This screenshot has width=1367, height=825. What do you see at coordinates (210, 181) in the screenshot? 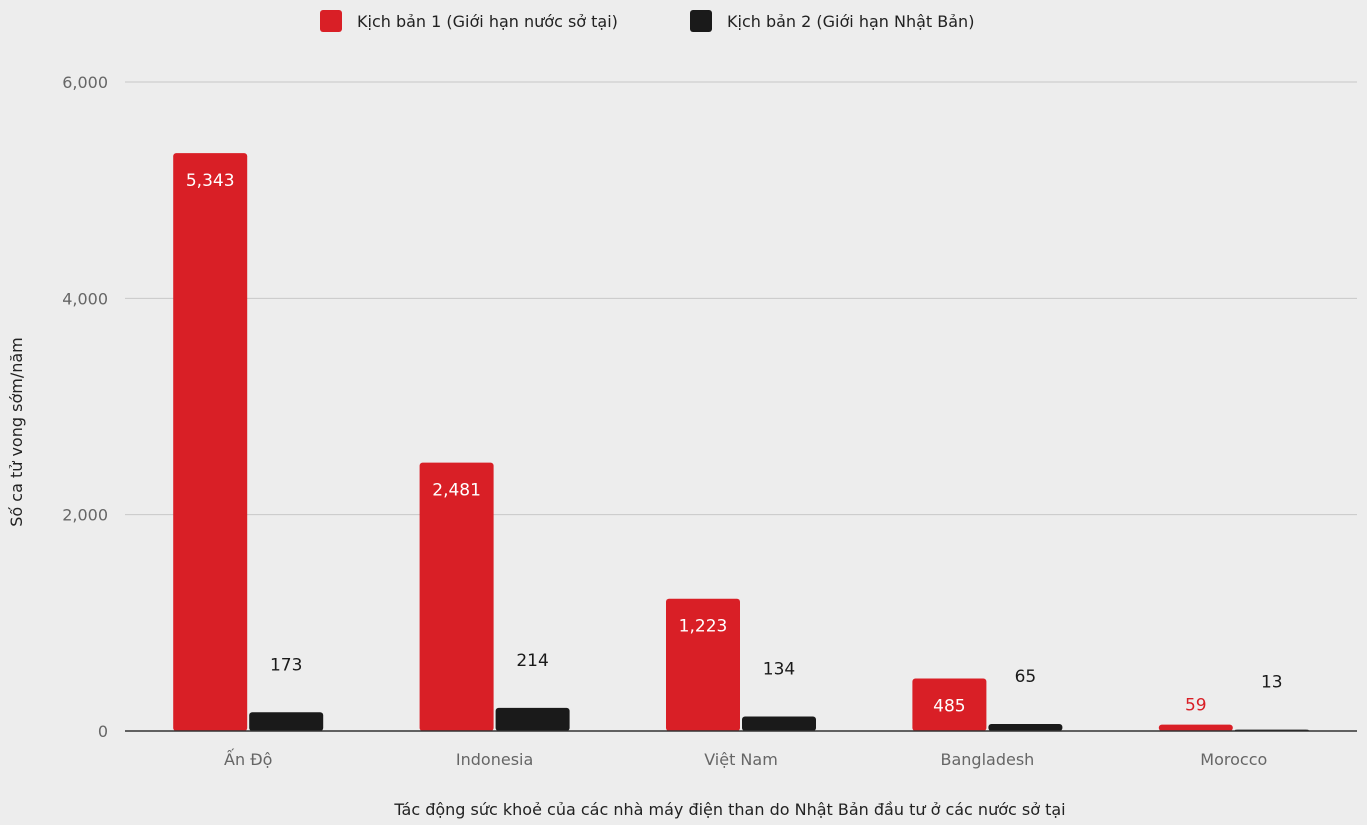
I see `data-label: 5,343` at bounding box center [210, 181].